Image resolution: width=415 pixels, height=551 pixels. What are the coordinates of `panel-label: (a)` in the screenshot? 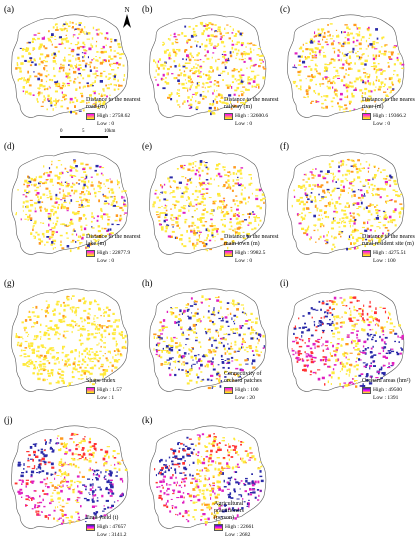 It's located at (9, 9).